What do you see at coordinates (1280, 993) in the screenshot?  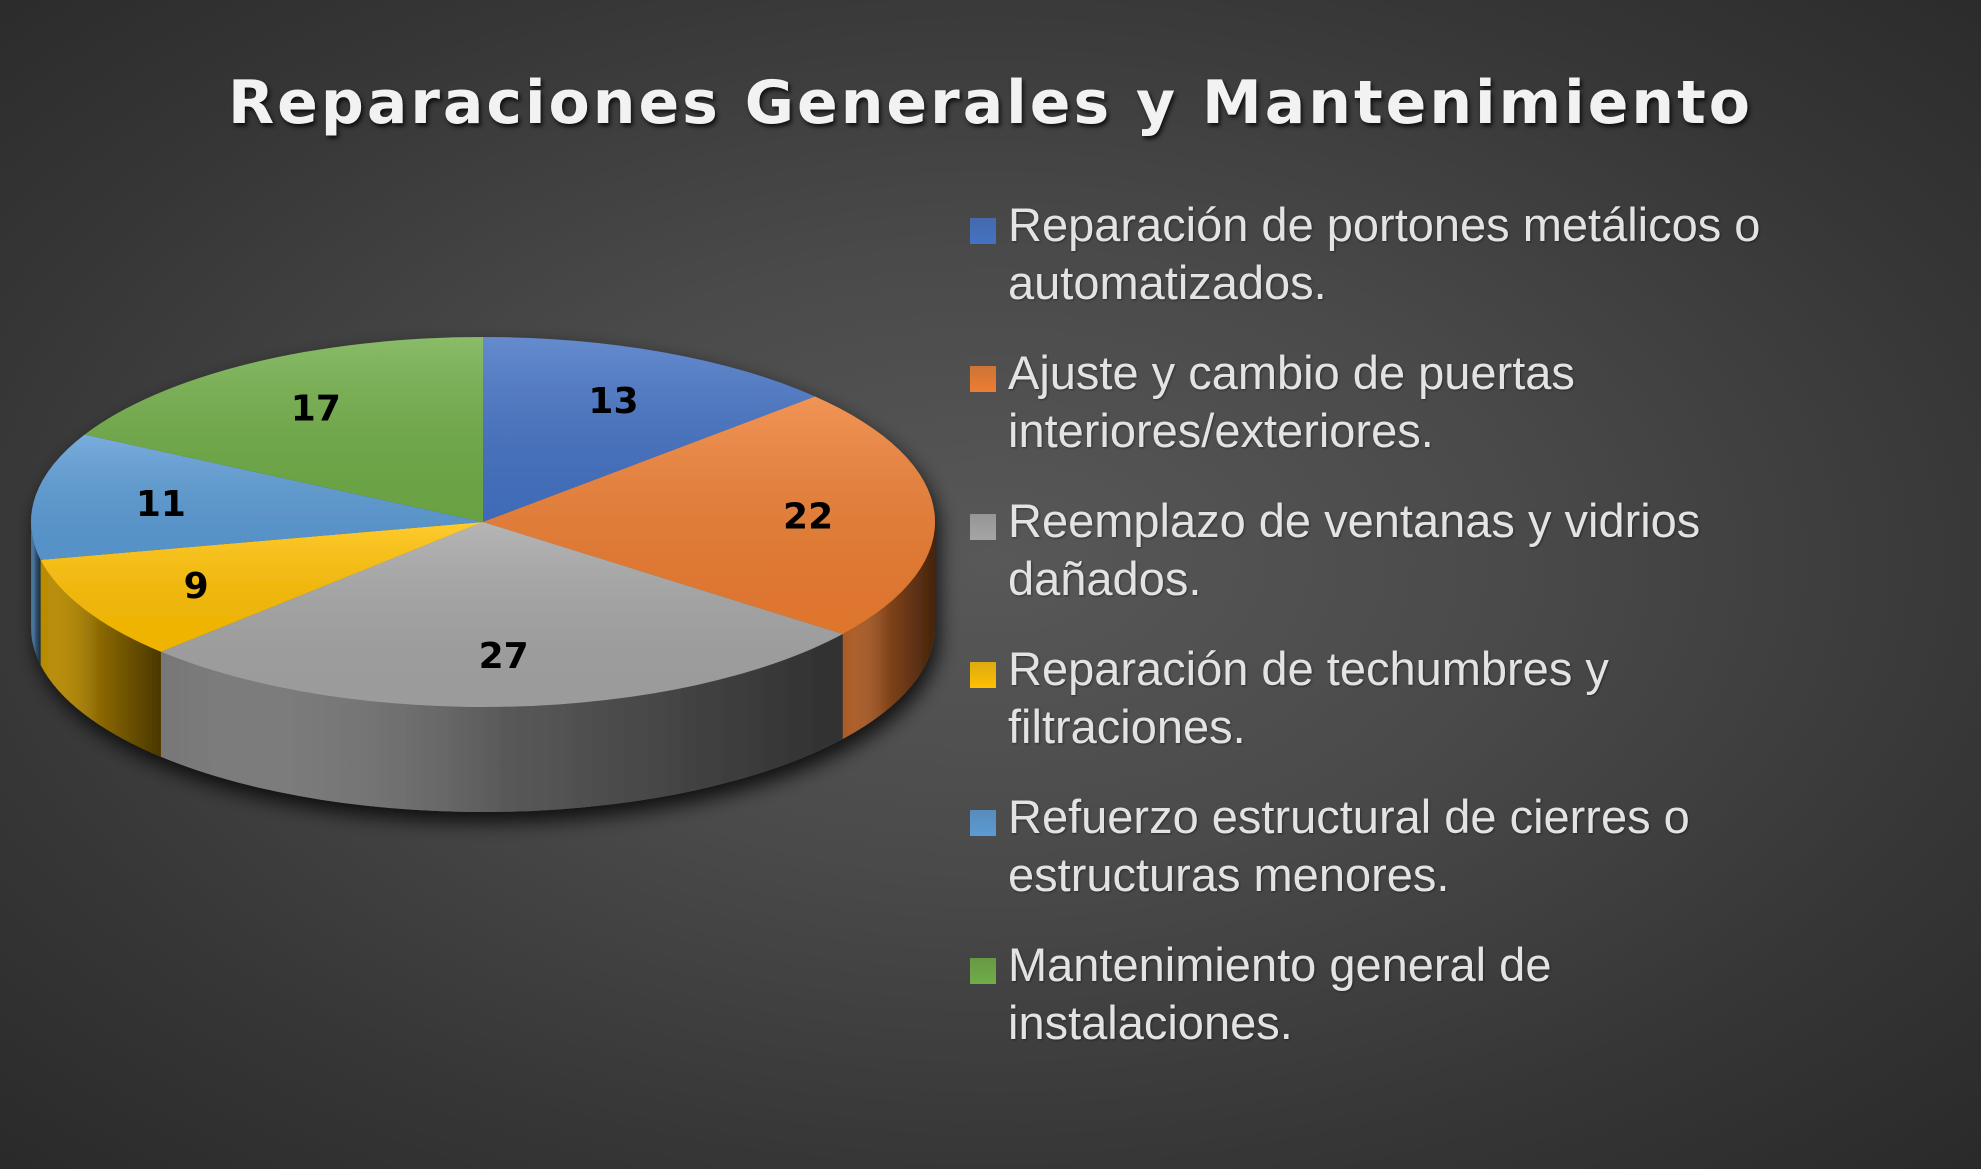 I see `legend-label: Mantenimiento general de instalaciones.` at bounding box center [1280, 993].